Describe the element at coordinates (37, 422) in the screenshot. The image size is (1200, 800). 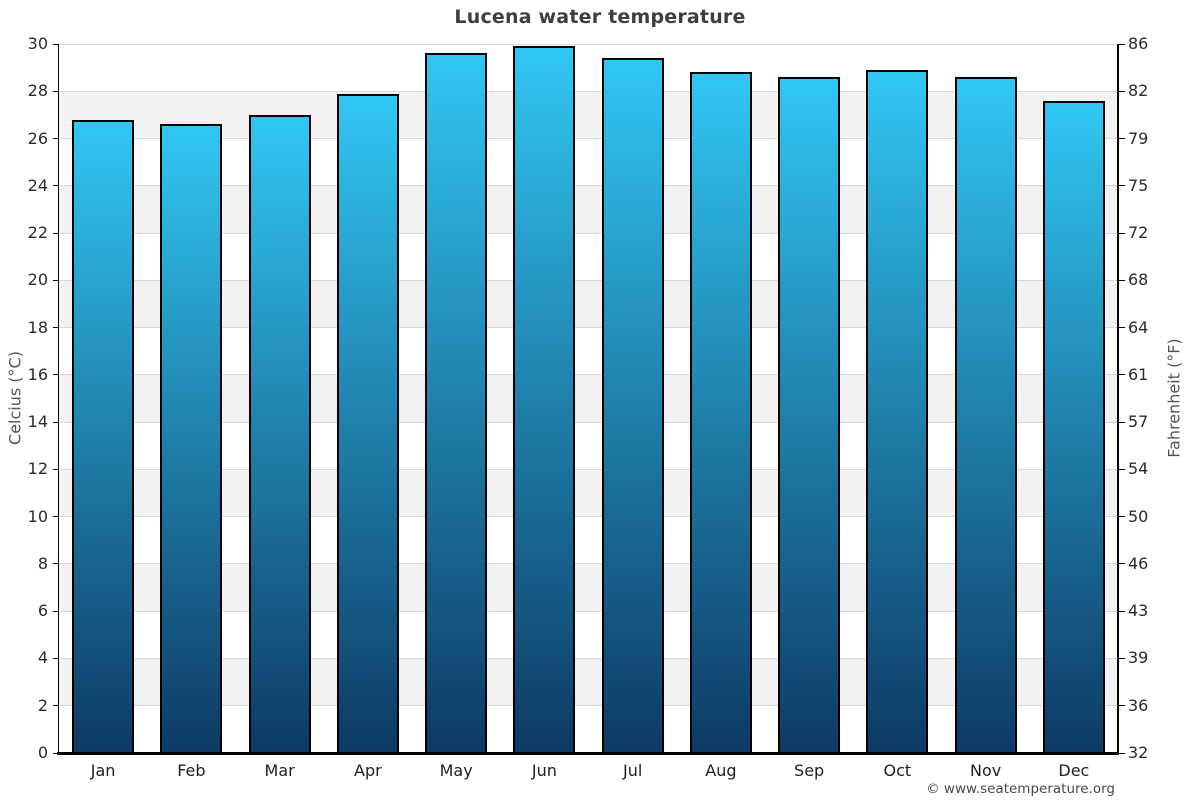
I see `y-tick-label-celsius-14: 14` at that location.